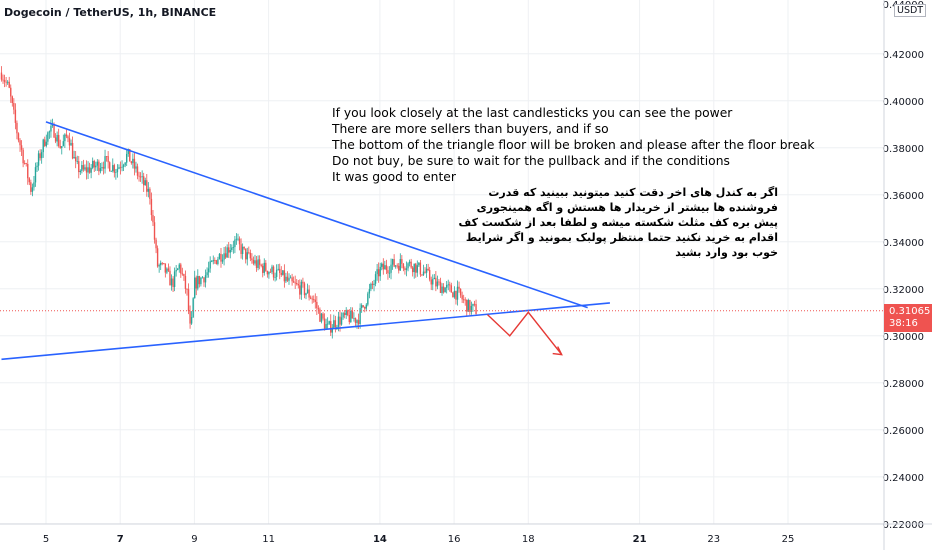 This screenshot has height=550, width=932. What do you see at coordinates (903, 149) in the screenshot?
I see `y-tick-label: 0.38000` at bounding box center [903, 149].